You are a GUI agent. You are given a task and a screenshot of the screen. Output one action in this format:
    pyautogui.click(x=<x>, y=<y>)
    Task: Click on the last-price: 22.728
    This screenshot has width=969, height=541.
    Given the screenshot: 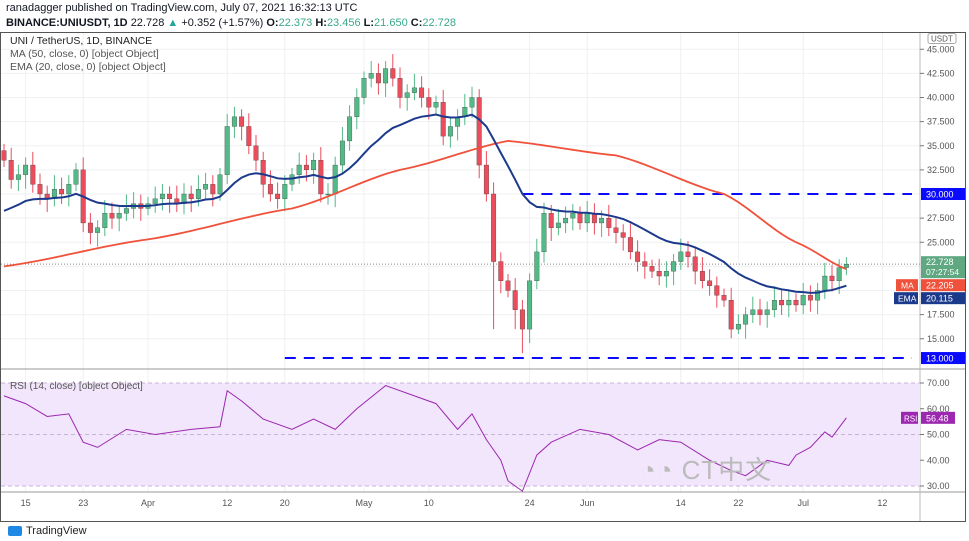 What is the action you would take?
    pyautogui.click(x=147, y=23)
    